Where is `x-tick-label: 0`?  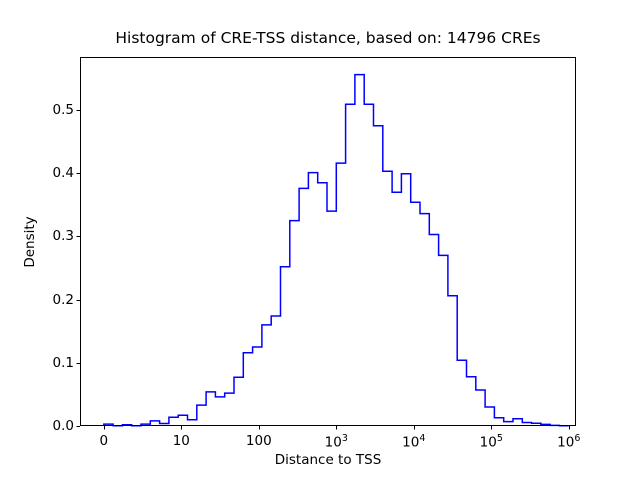 x-tick-label: 0 is located at coordinates (104, 441).